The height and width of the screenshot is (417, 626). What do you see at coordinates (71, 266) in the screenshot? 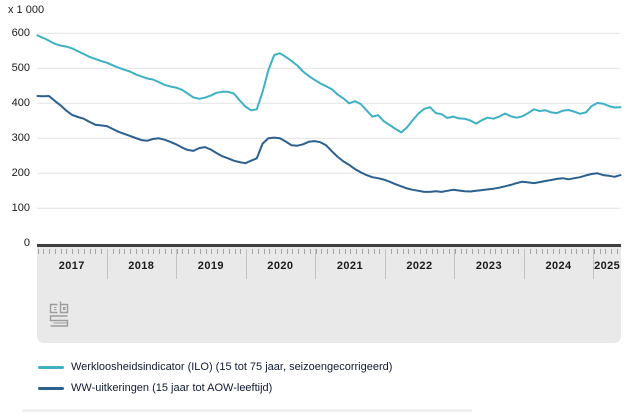
I see `year-label: 2017` at bounding box center [71, 266].